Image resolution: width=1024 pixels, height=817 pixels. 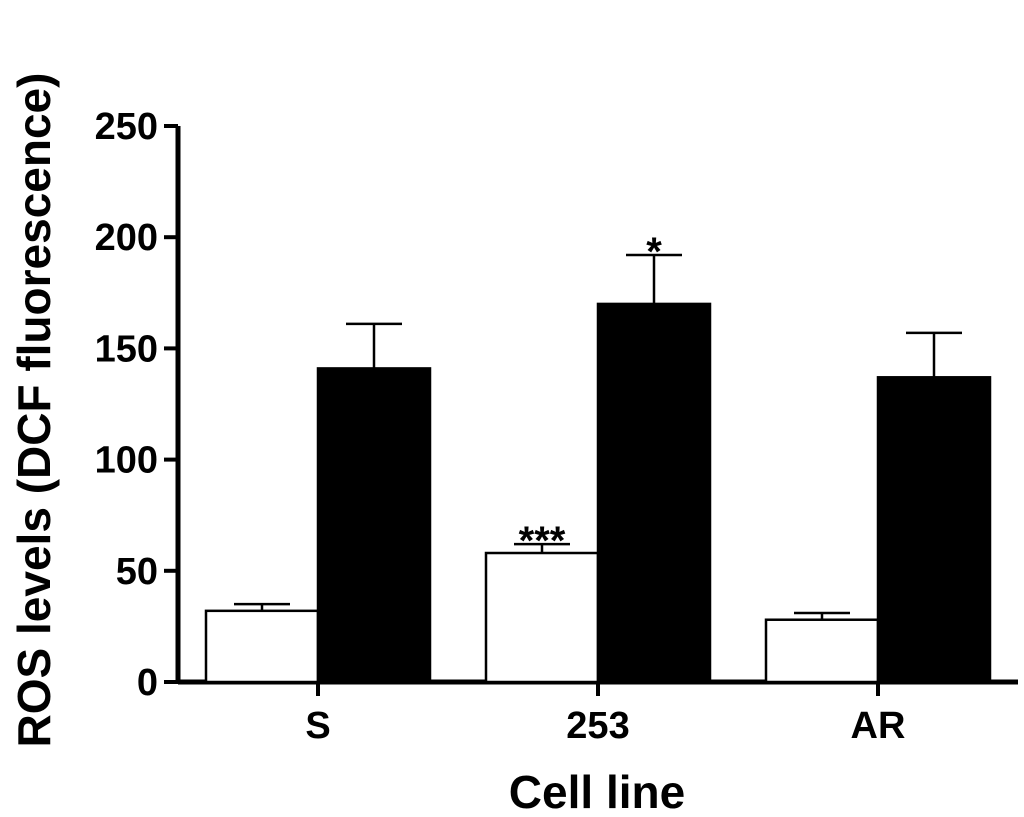 I want to click on y-tick-label: 200, so click(x=126, y=238).